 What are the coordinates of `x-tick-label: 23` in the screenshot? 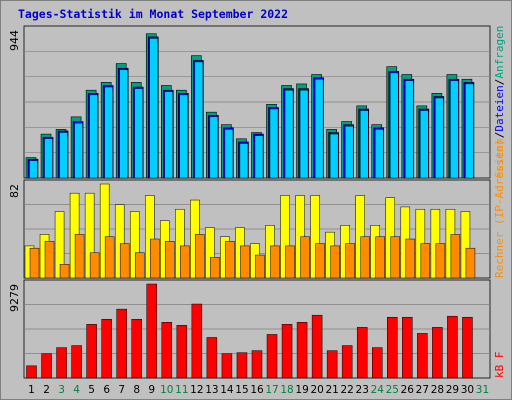 It's located at (362, 390).